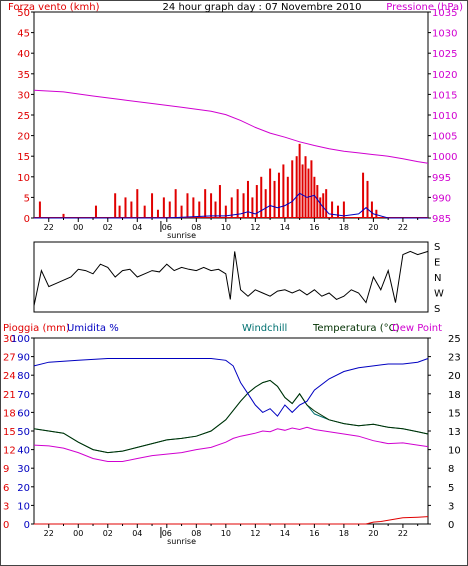 This screenshot has height=566, width=468. Describe the element at coordinates (373, 533) in the screenshot. I see `bottom-time-tick-label: 20` at that location.